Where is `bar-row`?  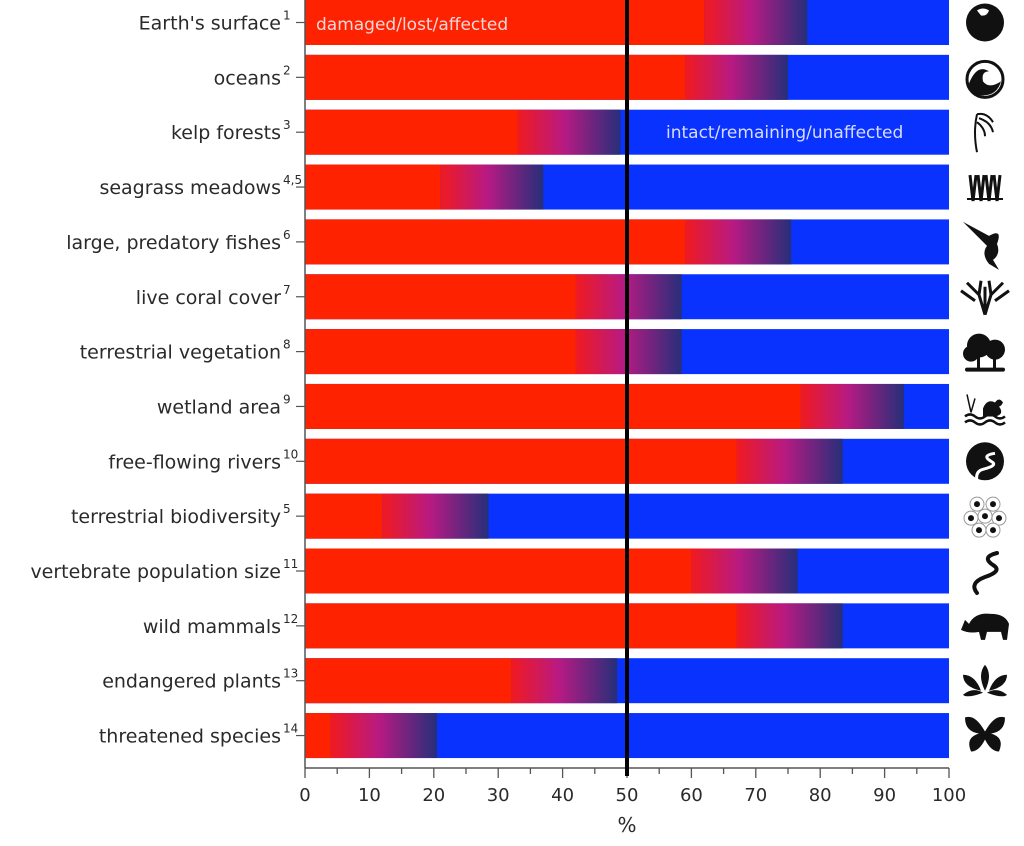 bar-row is located at coordinates (627, 132).